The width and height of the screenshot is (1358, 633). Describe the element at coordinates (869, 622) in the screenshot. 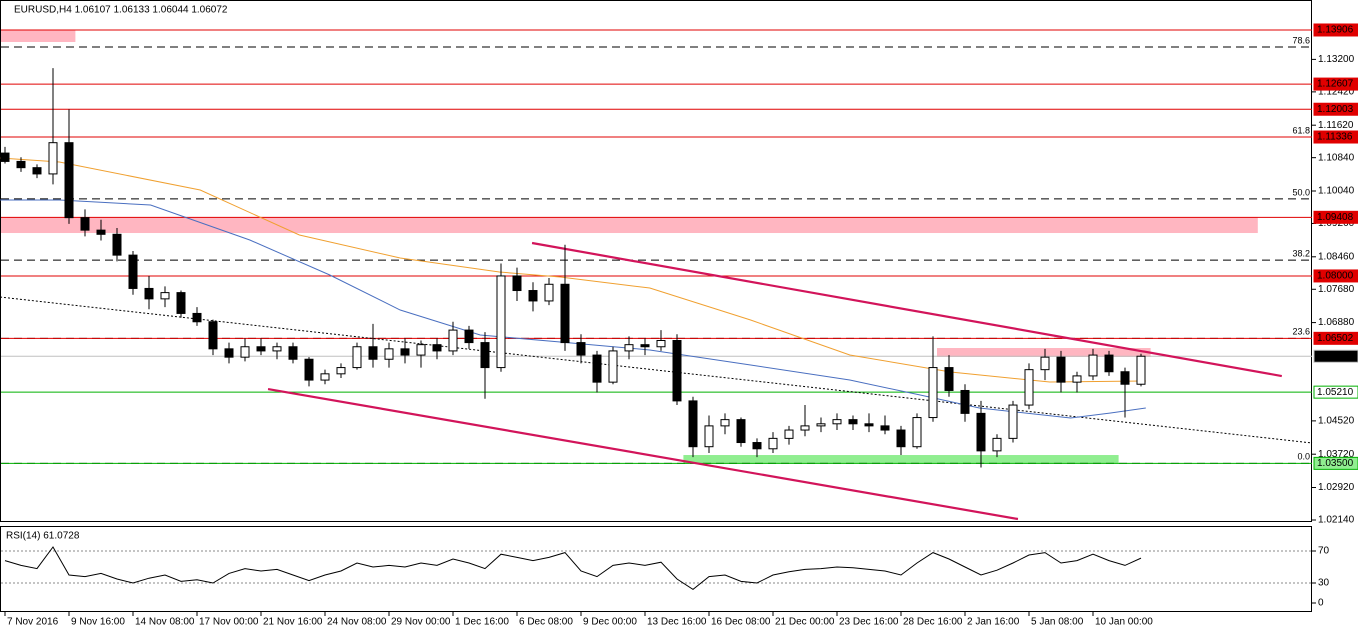

I see `x-tick-label: 23 Dec 16:00` at that location.